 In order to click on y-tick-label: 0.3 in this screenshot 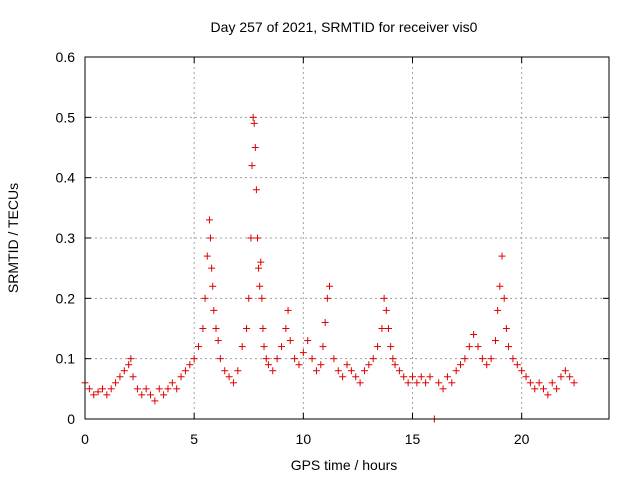, I will do `click(66, 238)`.